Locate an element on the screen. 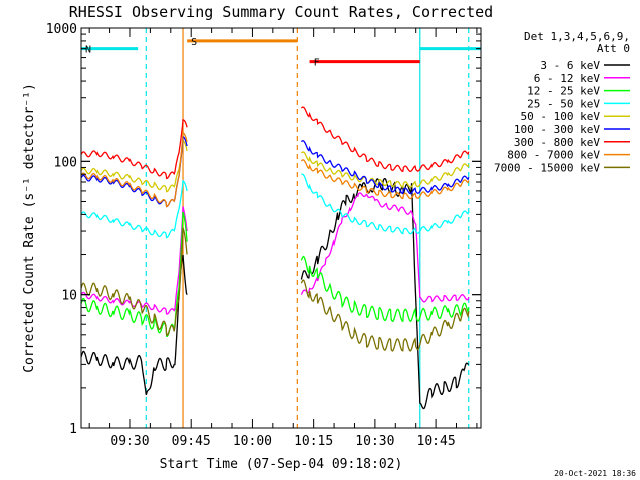 The width and height of the screenshot is (640, 480). interval-label-1: S is located at coordinates (194, 42).